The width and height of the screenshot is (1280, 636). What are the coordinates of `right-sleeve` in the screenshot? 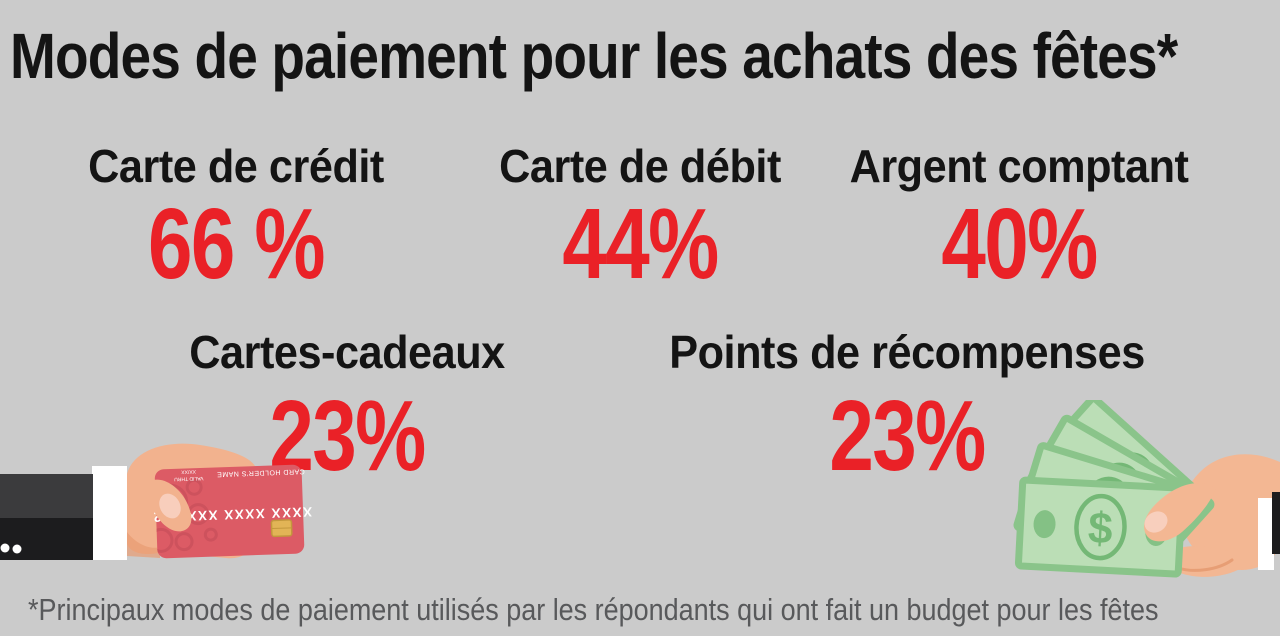 It's located at (1276, 523).